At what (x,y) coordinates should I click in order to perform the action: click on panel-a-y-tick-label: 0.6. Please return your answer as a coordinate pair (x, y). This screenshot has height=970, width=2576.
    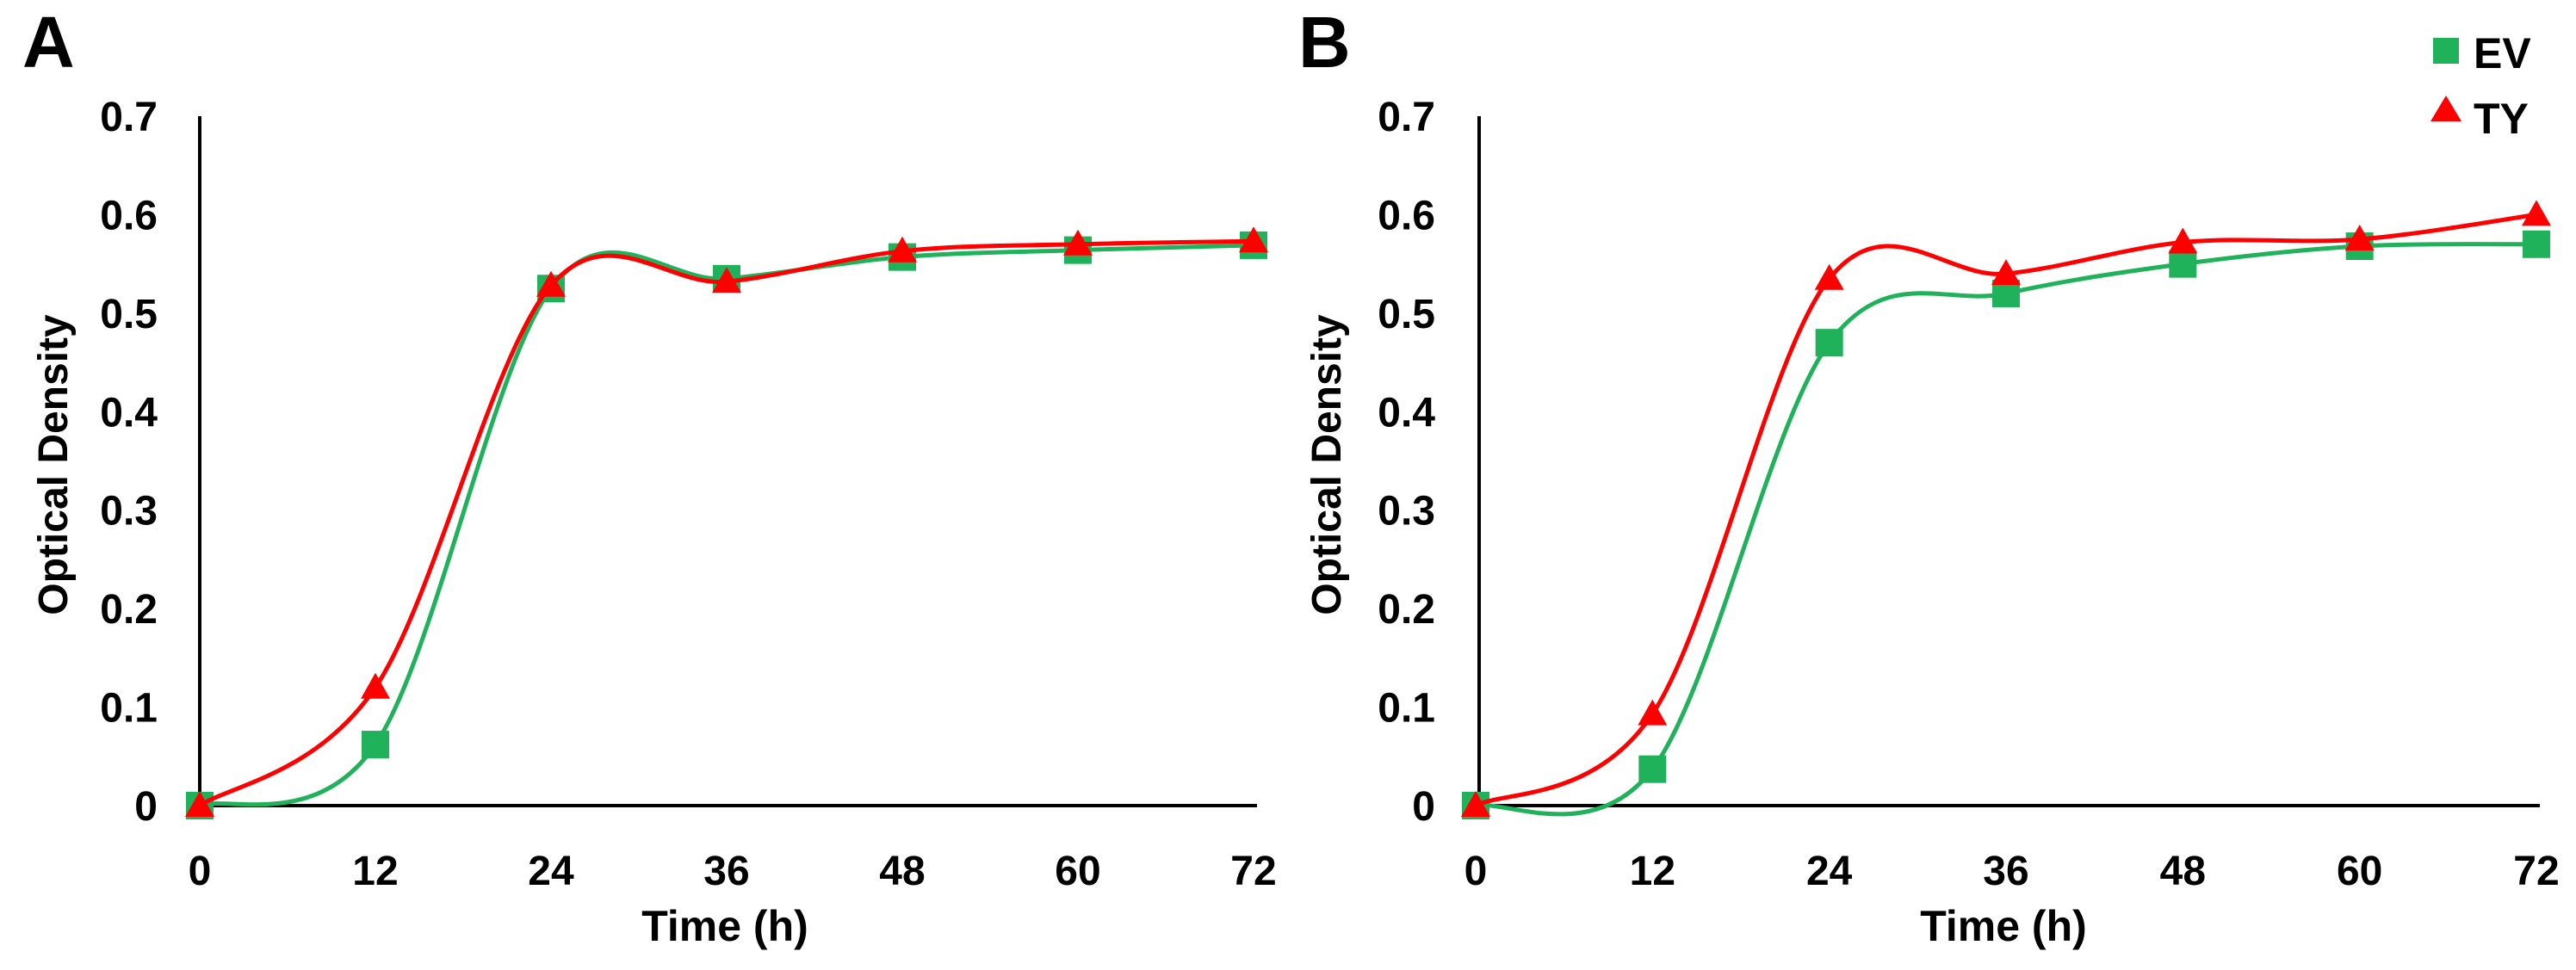
    Looking at the image, I should click on (129, 216).